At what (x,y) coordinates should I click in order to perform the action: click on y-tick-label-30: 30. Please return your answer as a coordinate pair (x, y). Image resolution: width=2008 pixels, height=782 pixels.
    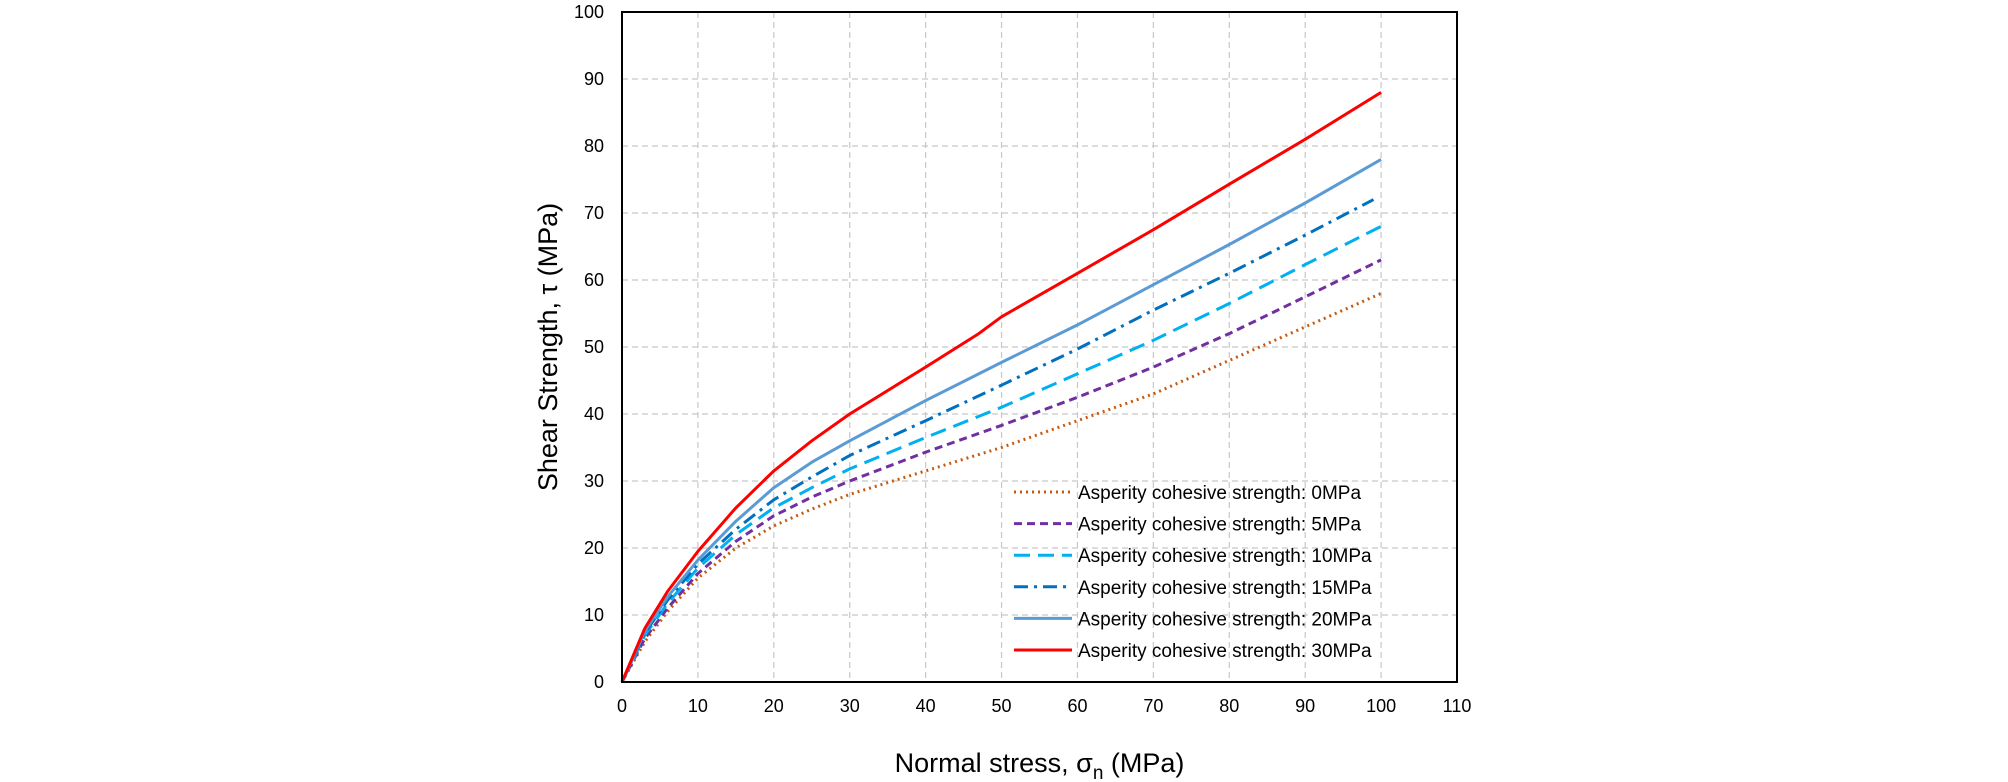
    Looking at the image, I should click on (594, 481).